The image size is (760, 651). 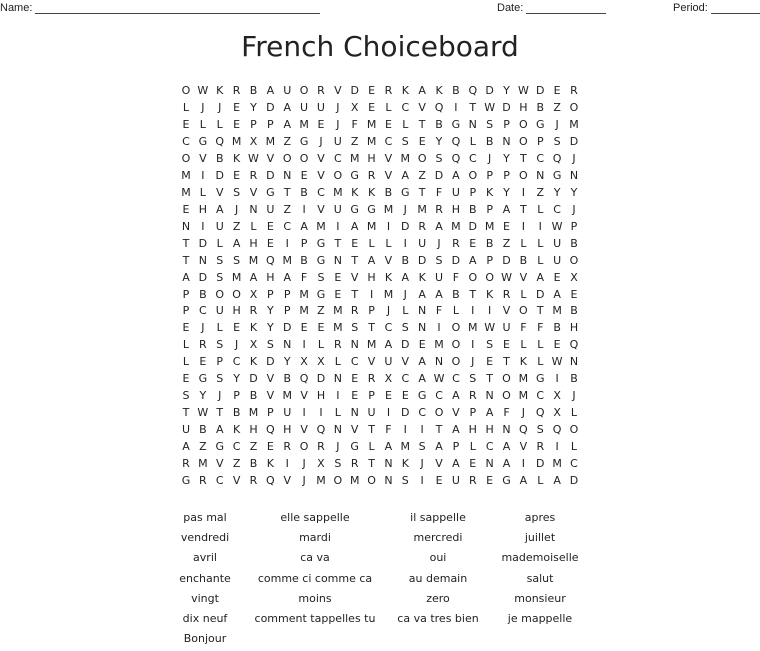 I want to click on name-blank-line, so click(x=178, y=8).